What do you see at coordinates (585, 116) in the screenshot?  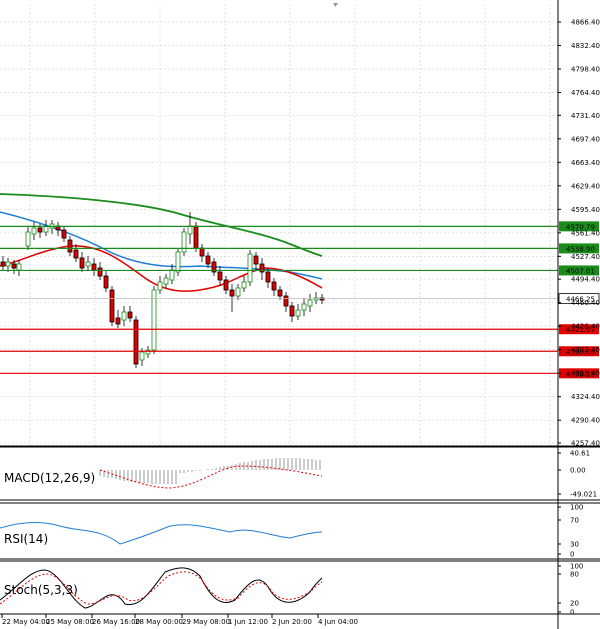 I see `price-tick-label: 4731.40` at bounding box center [585, 116].